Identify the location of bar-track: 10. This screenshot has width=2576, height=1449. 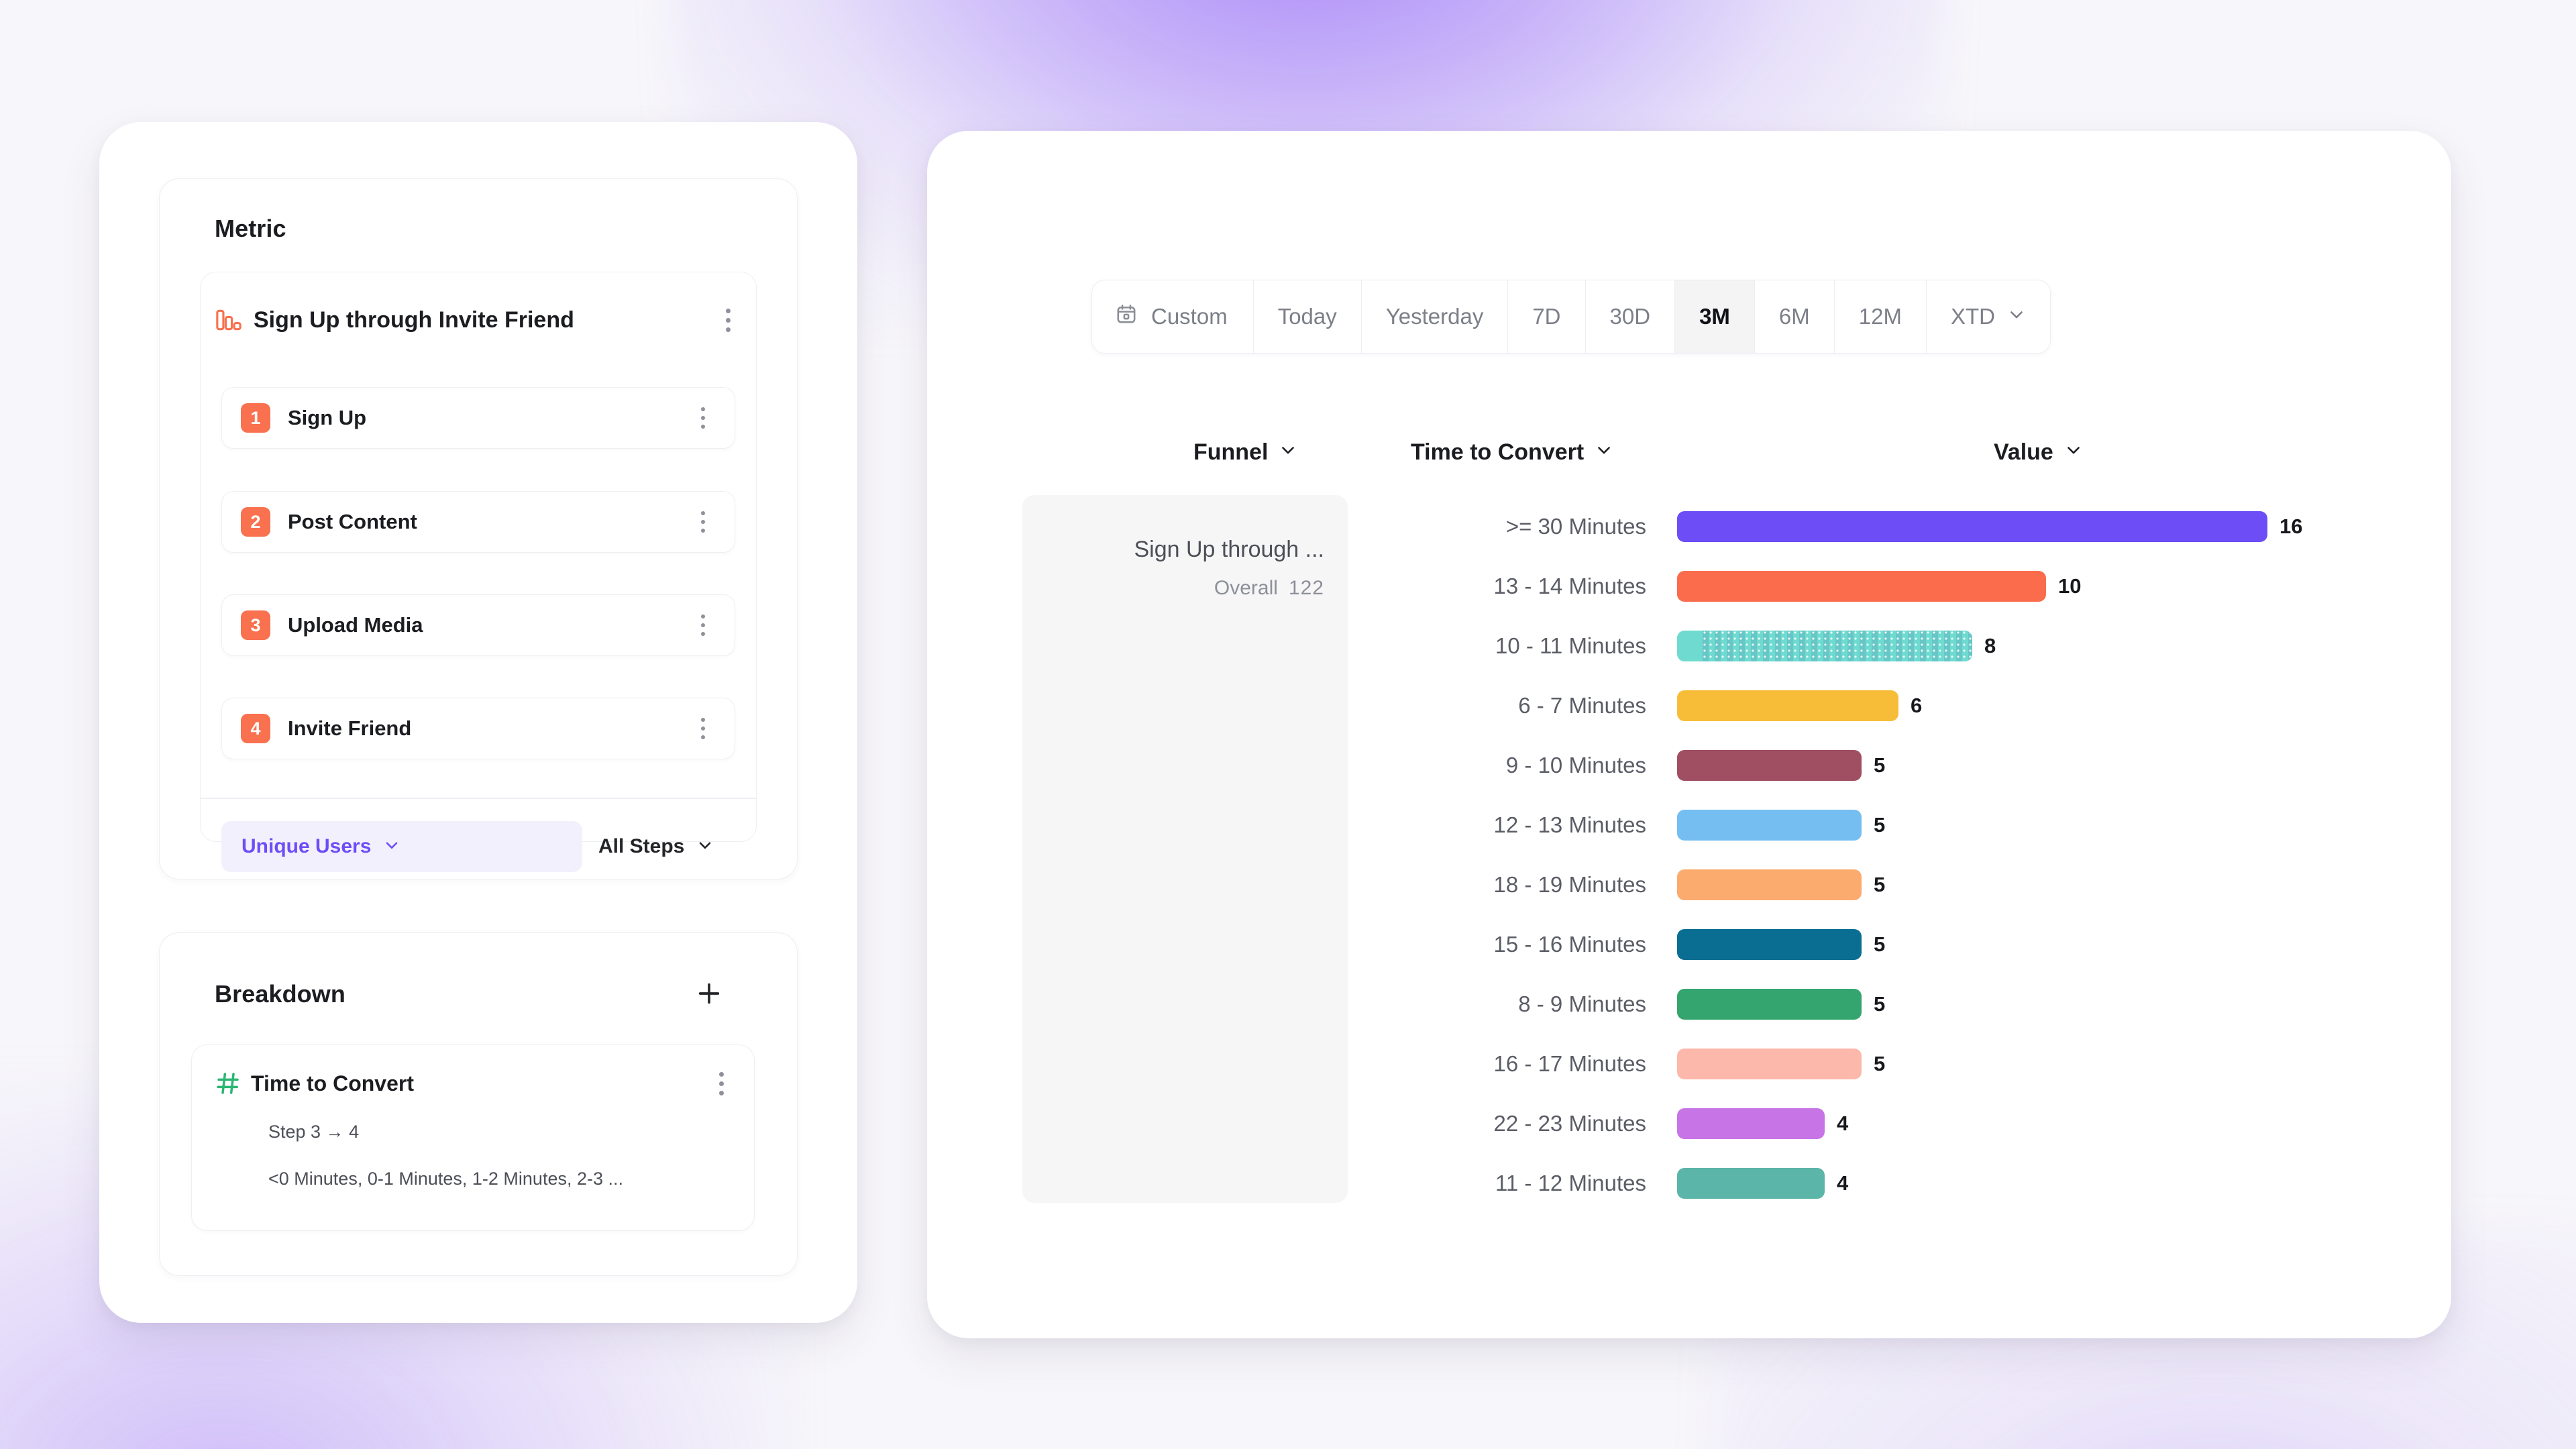
(2019, 586).